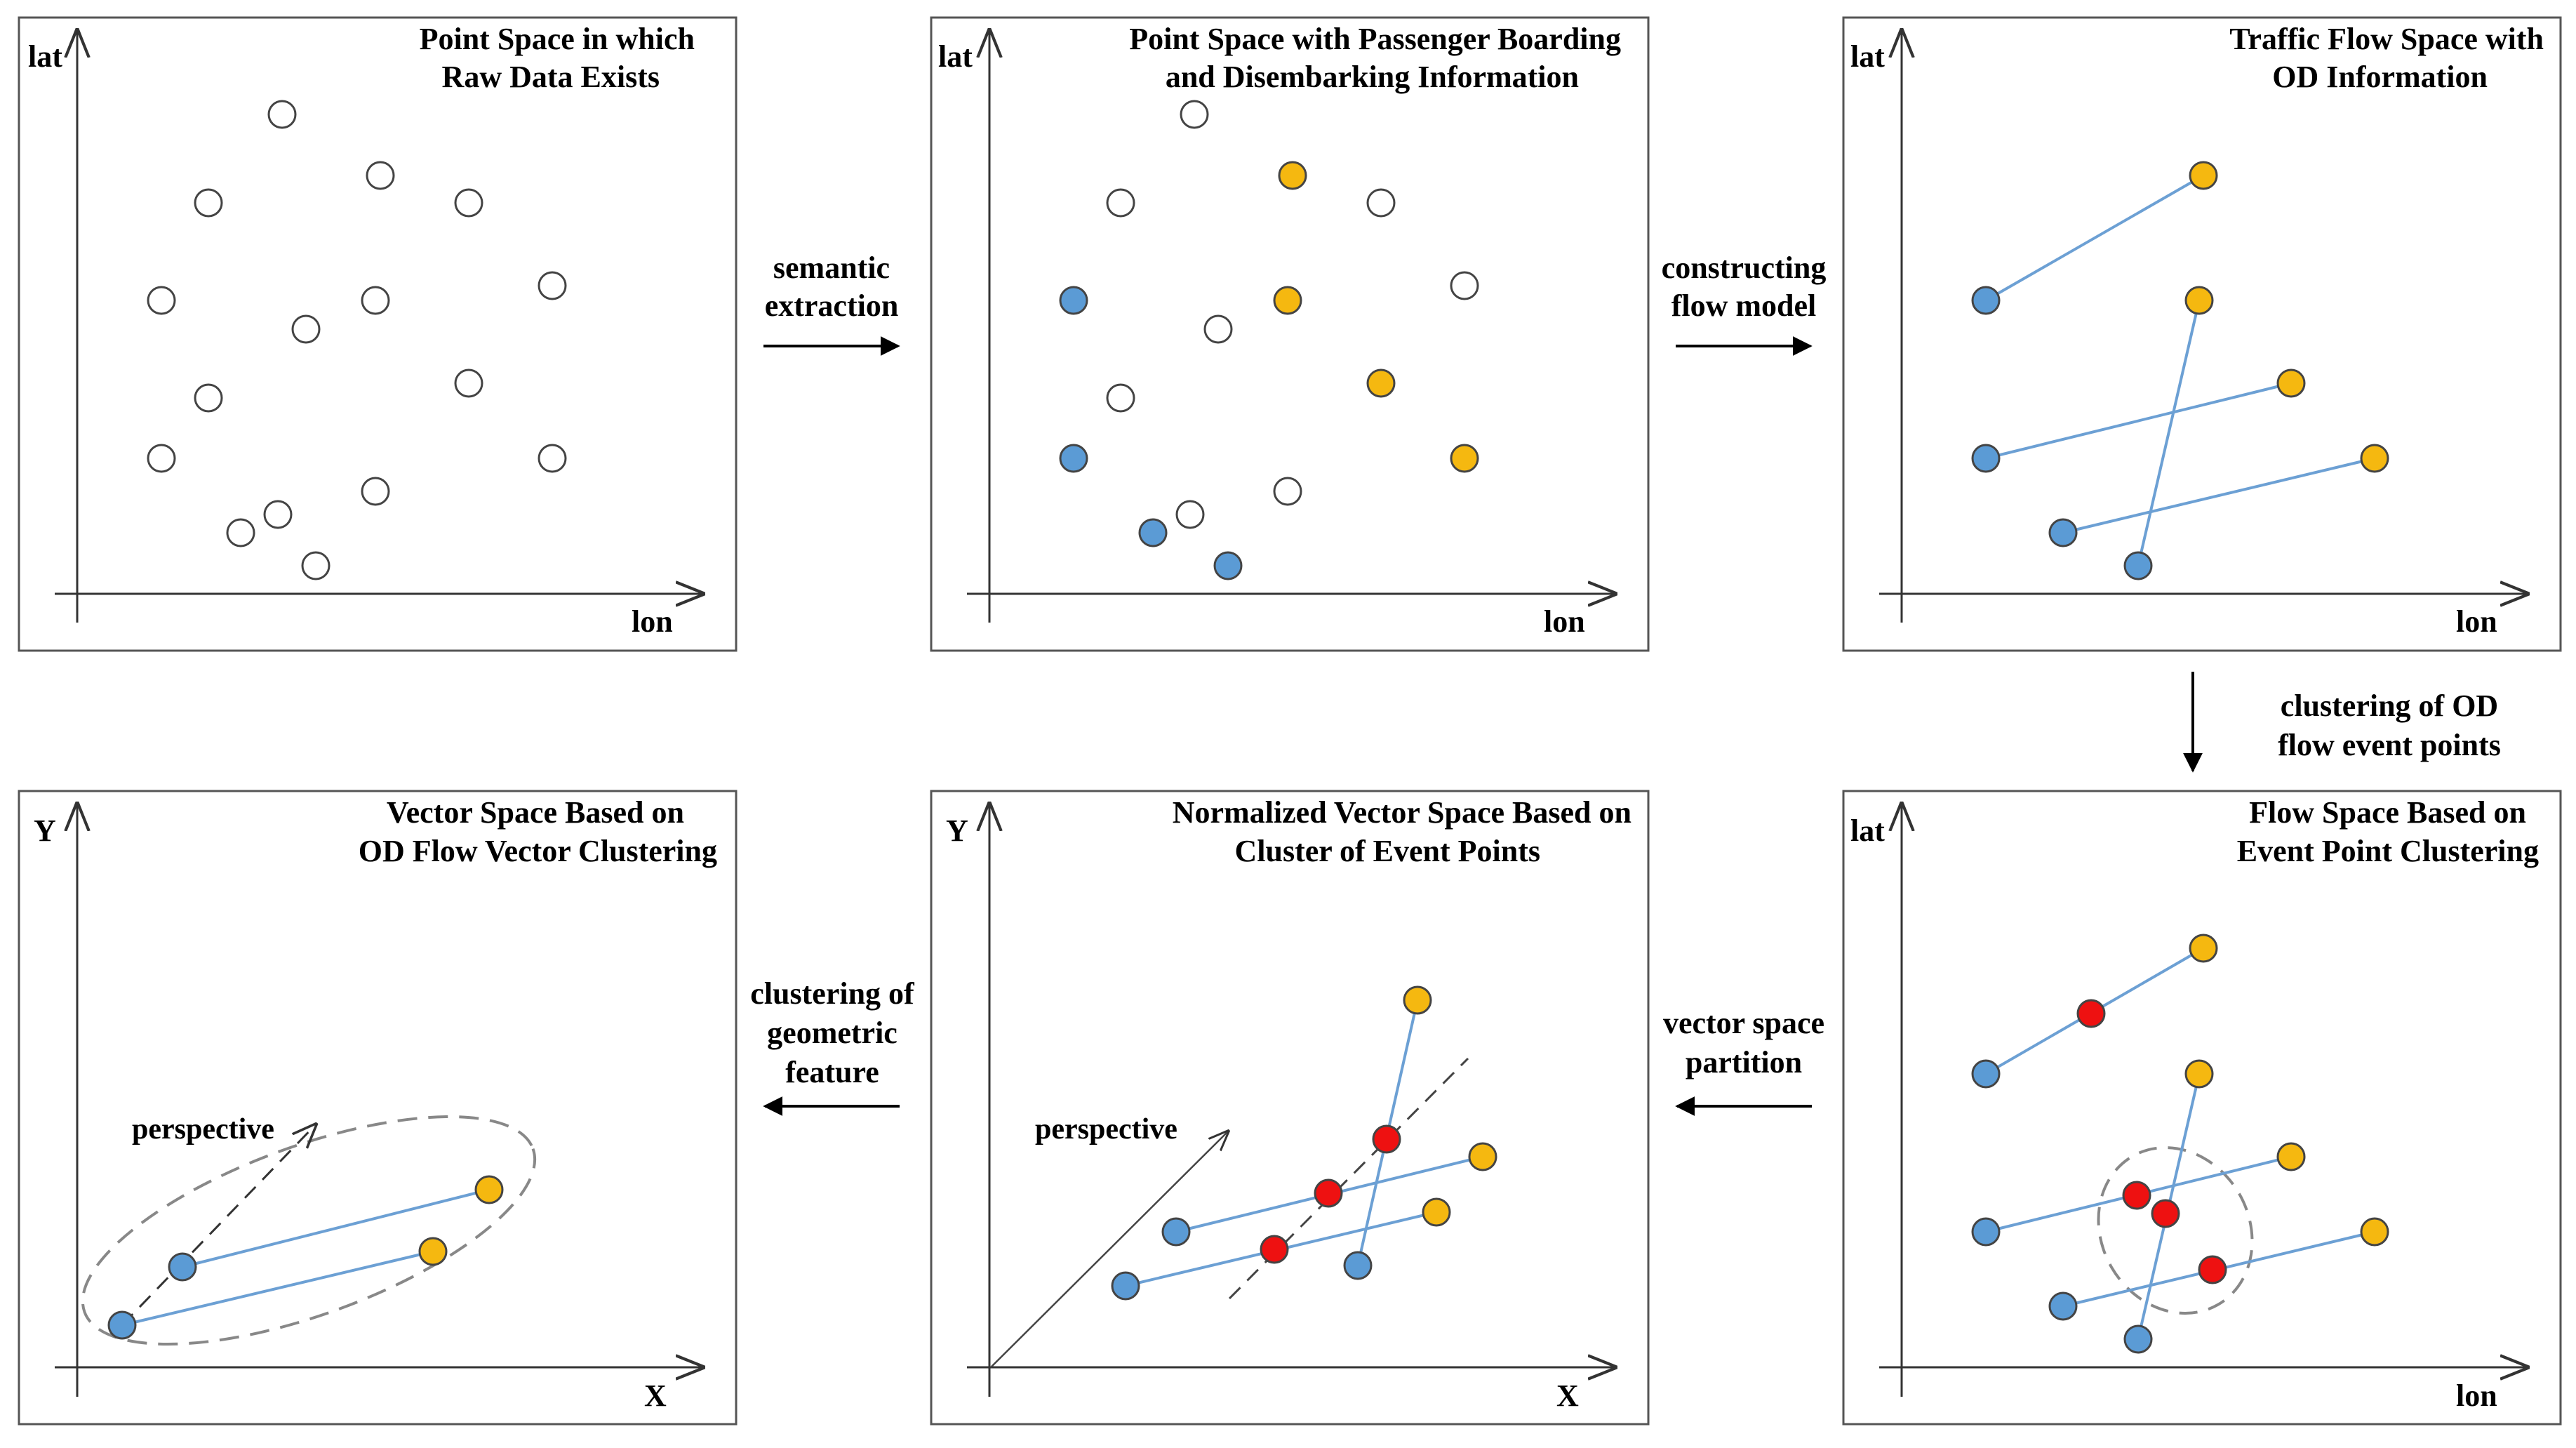 This screenshot has width=2576, height=1448. I want to click on arrow-label-line-2: flow event points, so click(2389, 745).